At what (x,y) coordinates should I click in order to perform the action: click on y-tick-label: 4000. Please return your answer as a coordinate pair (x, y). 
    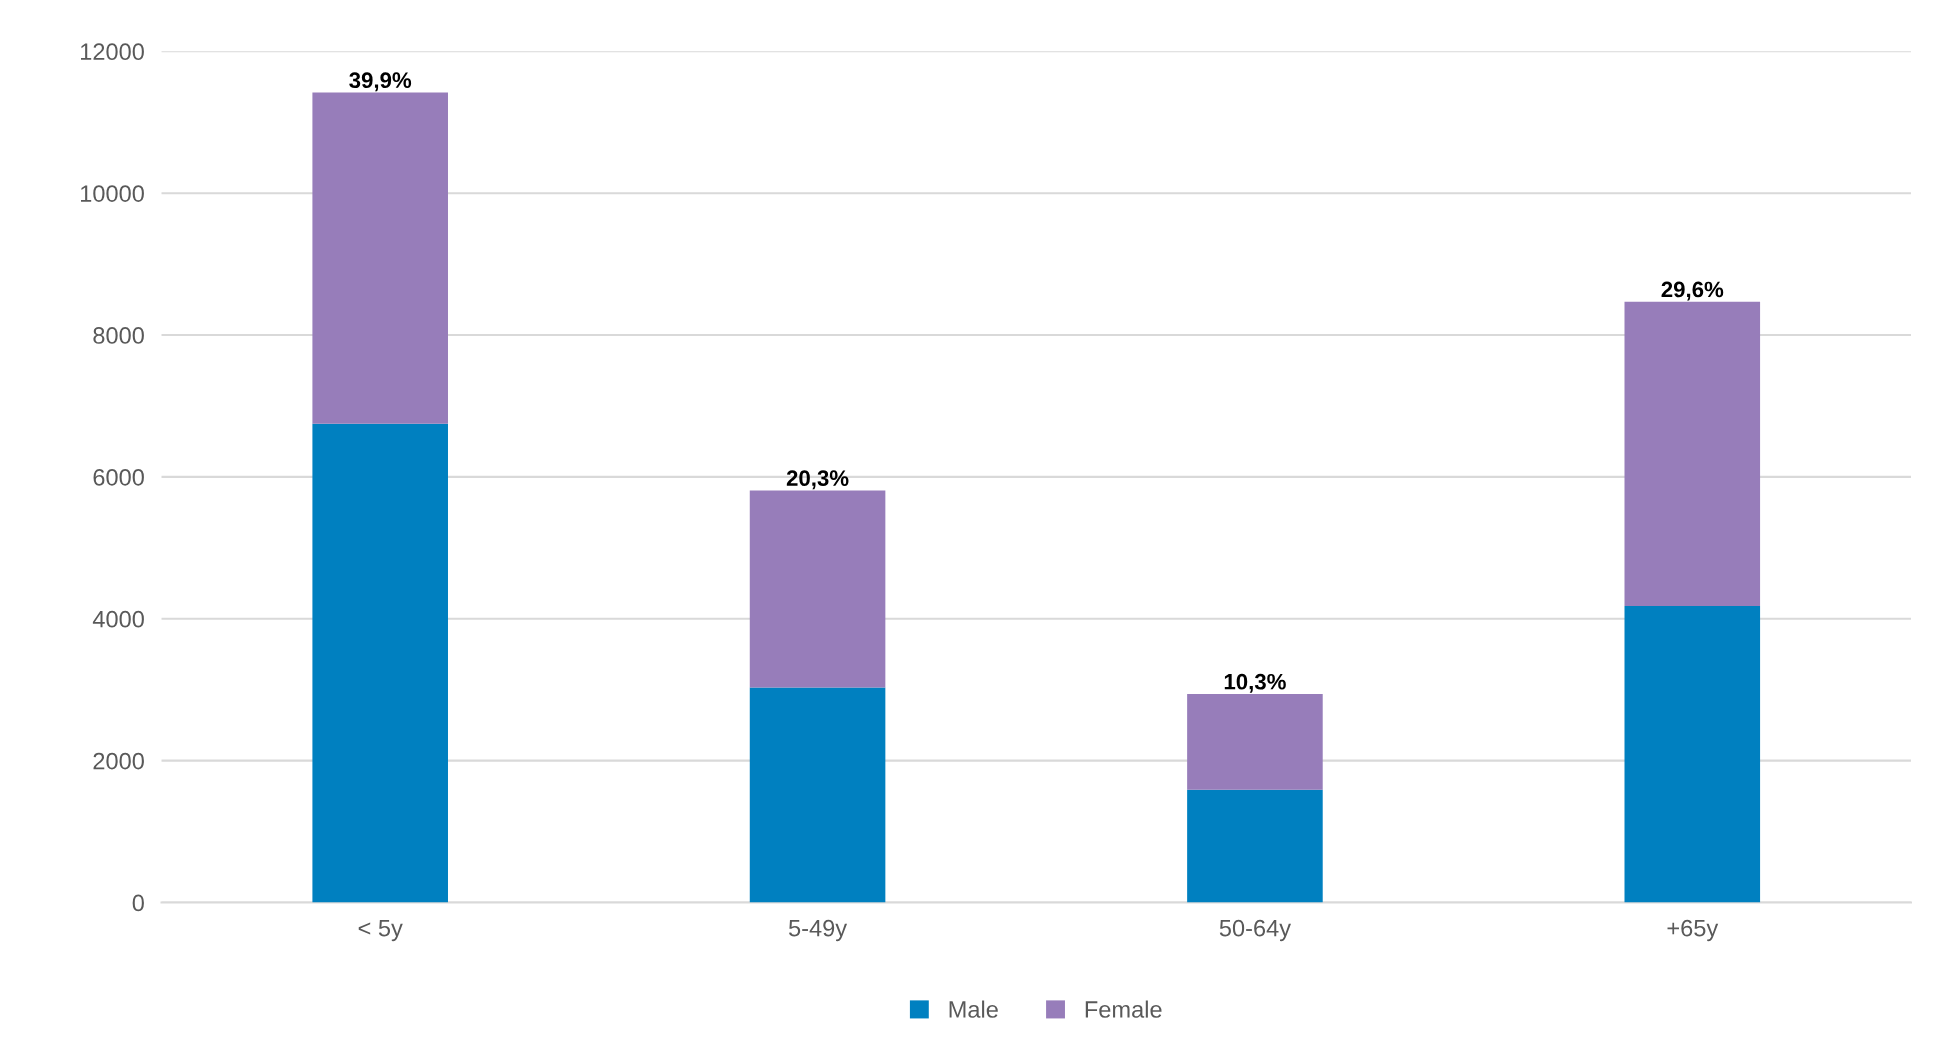
    Looking at the image, I should click on (118, 619).